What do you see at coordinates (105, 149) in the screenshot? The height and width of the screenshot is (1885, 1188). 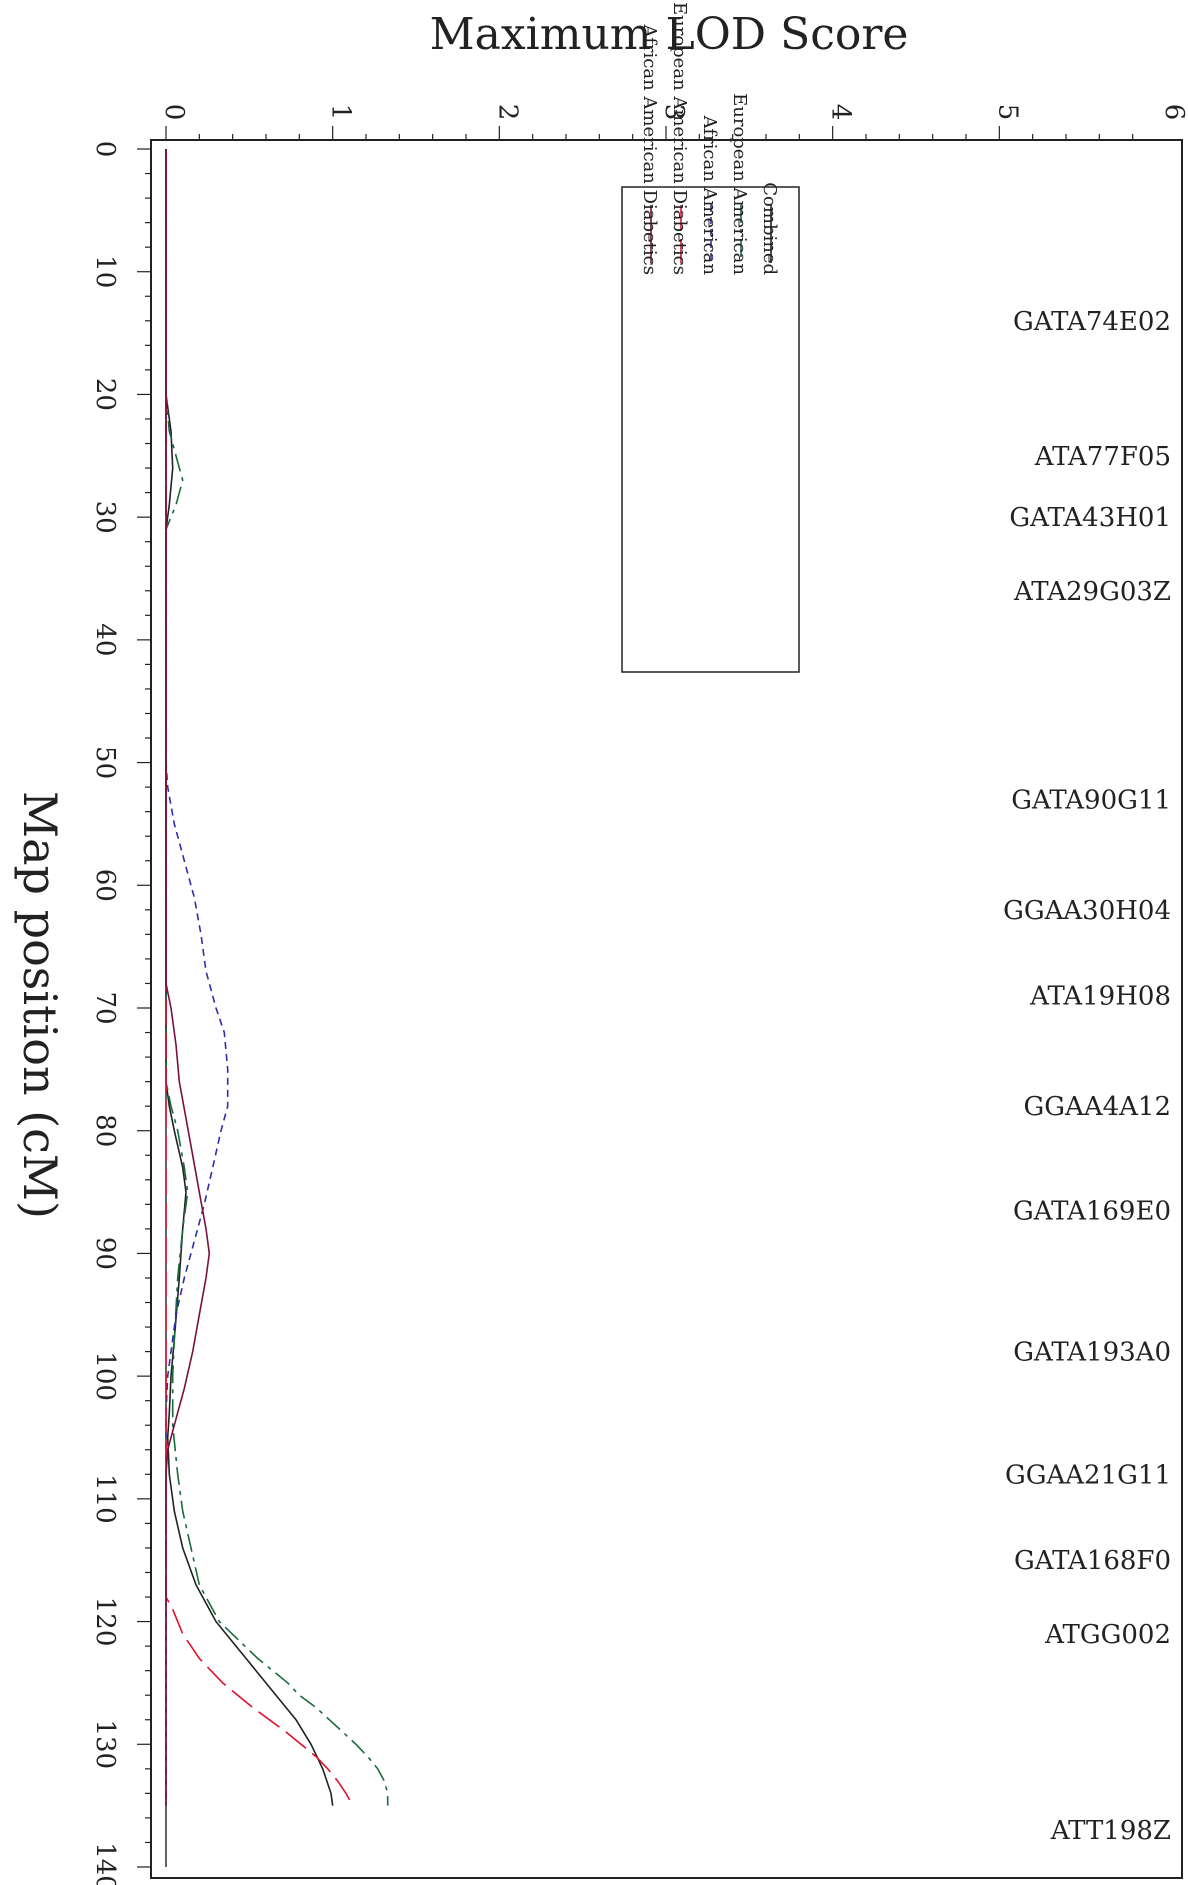 I see `x-tick-label: 0` at bounding box center [105, 149].